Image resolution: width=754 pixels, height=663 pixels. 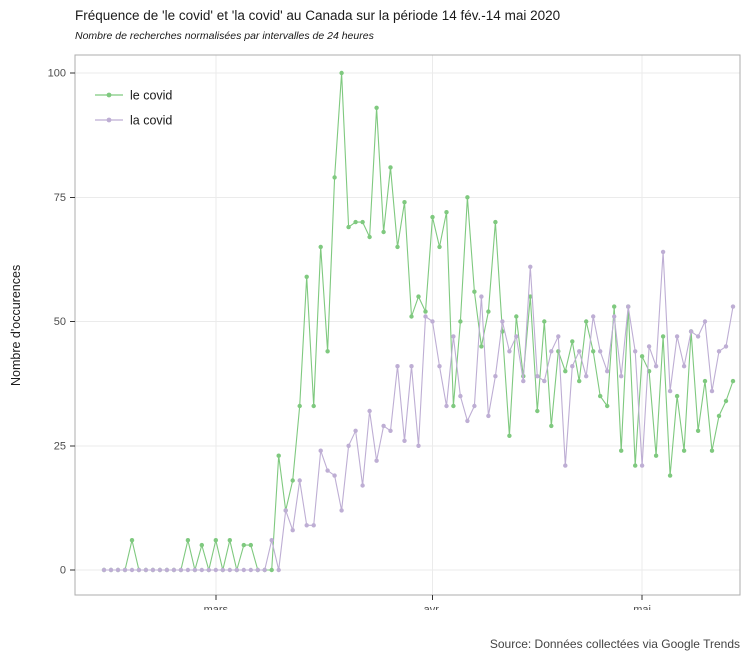 I want to click on legend-item-le-covid: le covid, so click(x=133, y=96).